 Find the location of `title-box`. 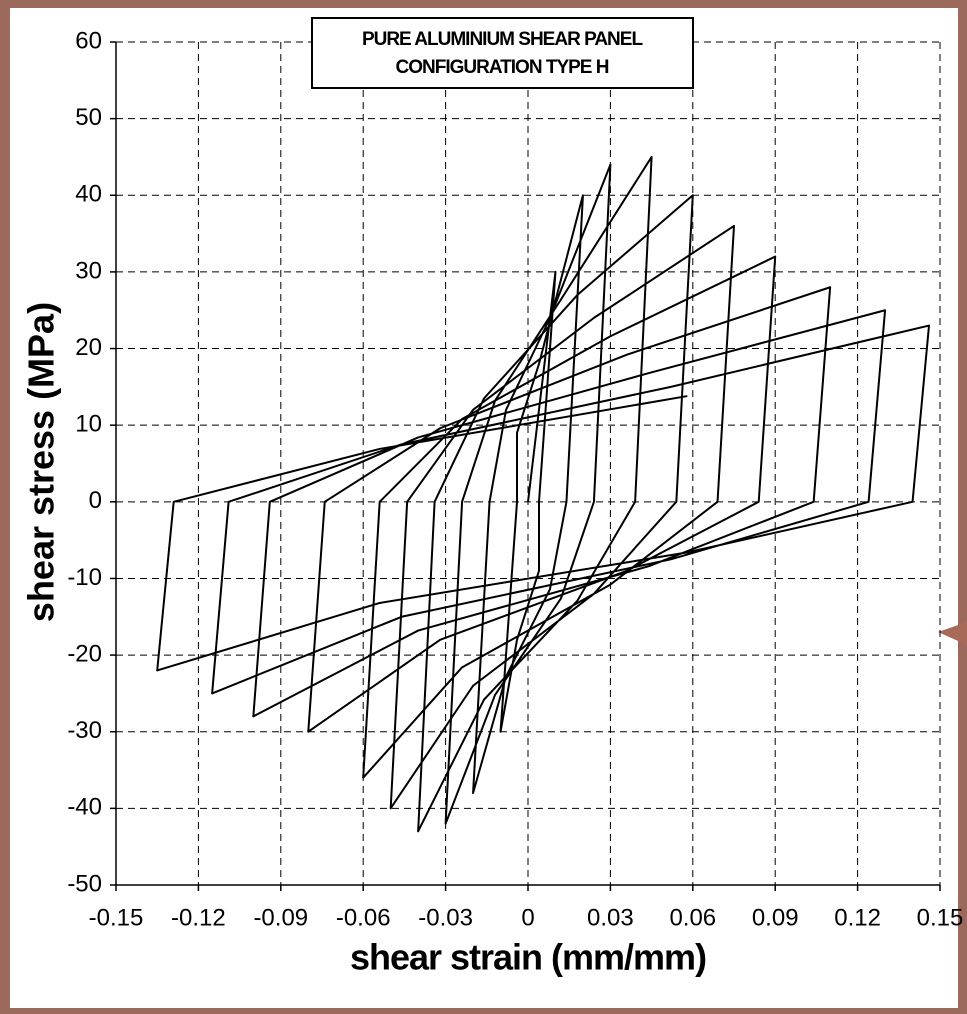

title-box is located at coordinates (502, 53).